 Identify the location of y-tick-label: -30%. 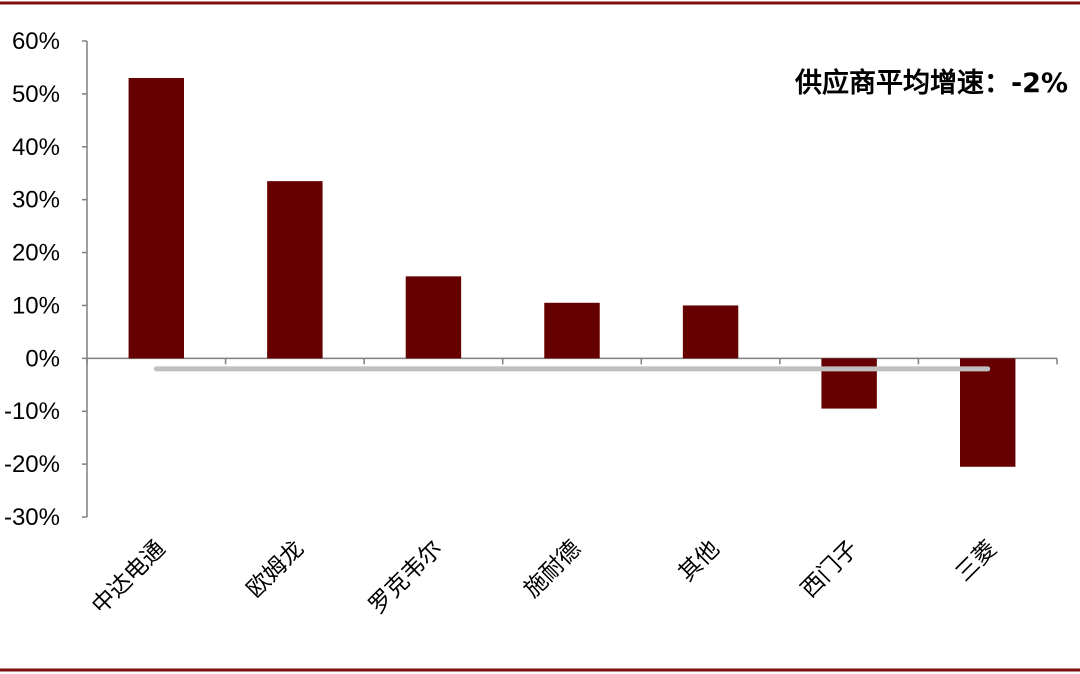
(32, 517).